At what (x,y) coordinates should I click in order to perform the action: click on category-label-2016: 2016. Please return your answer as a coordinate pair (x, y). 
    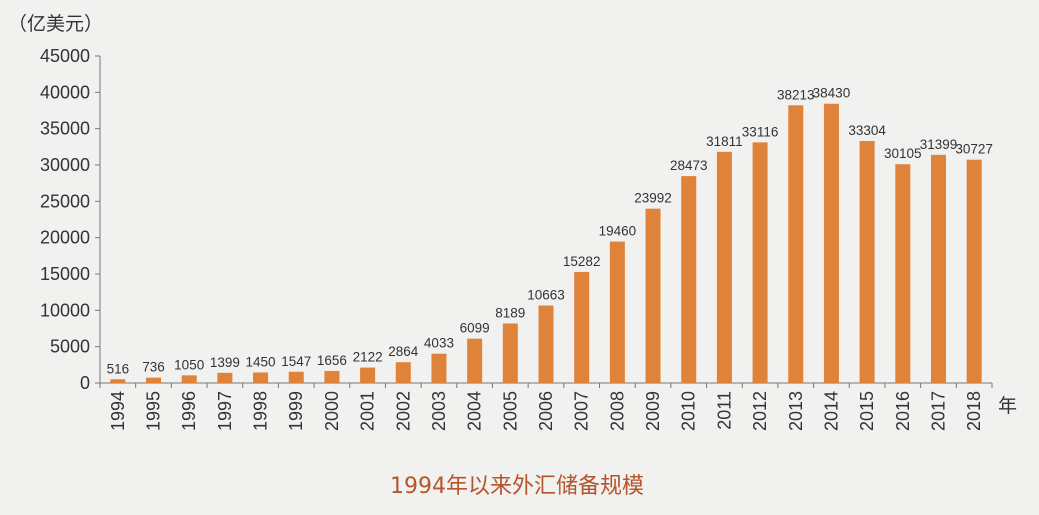
    Looking at the image, I should click on (903, 411).